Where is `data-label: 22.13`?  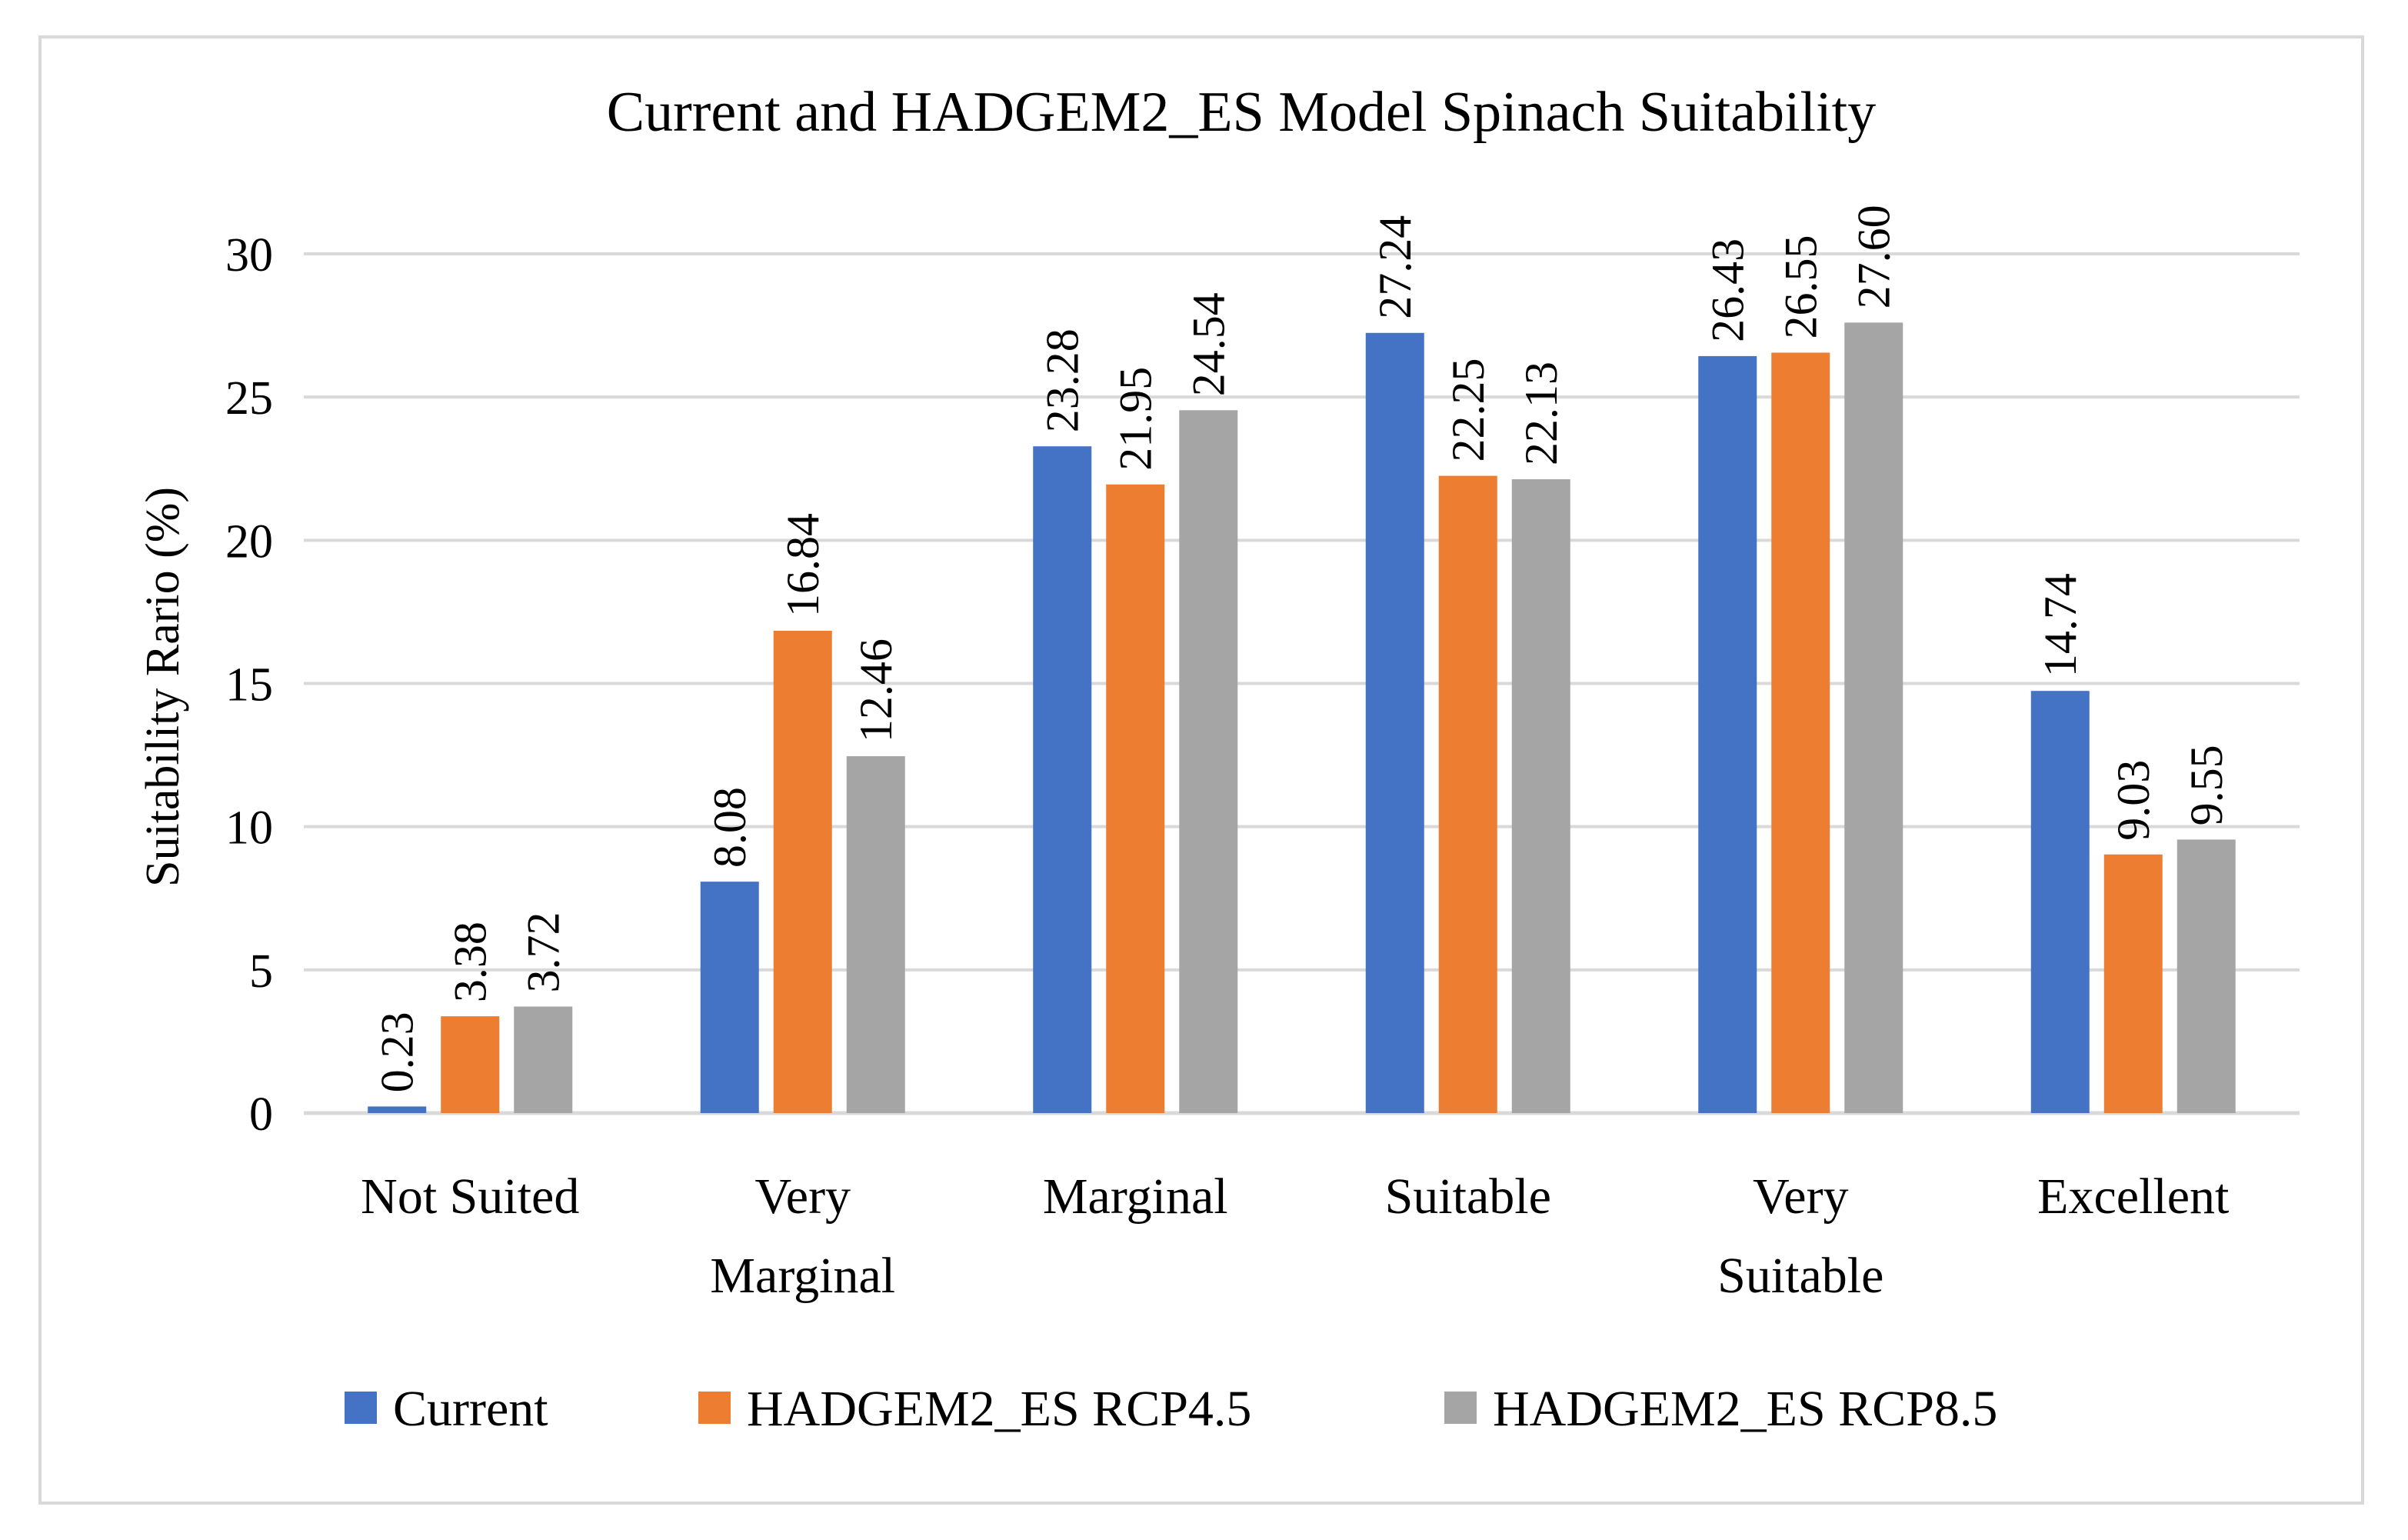
data-label: 22.13 is located at coordinates (1541, 414).